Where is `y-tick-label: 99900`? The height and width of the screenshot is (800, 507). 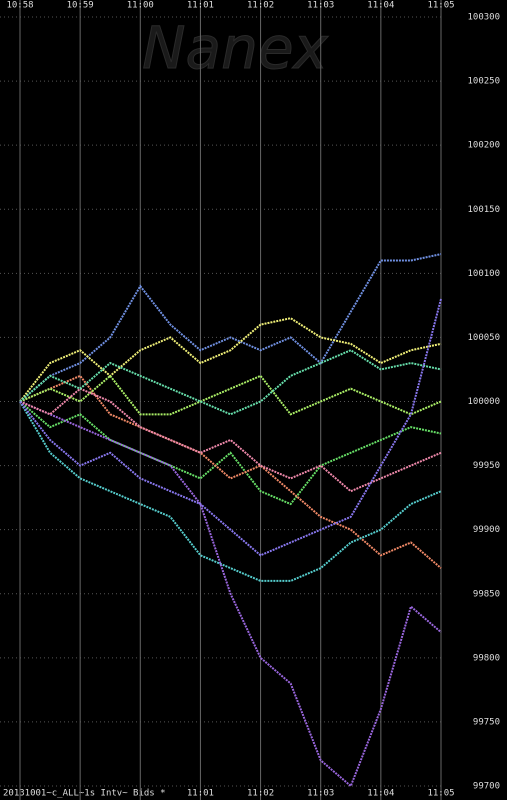
y-tick-label: 99900 is located at coordinates (486, 530).